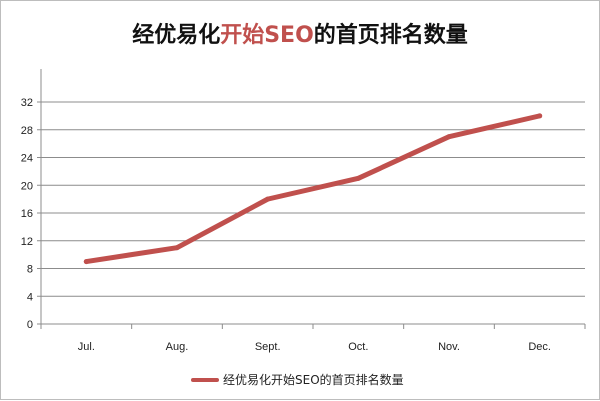 Image resolution: width=600 pixels, height=401 pixels. What do you see at coordinates (30, 297) in the screenshot?
I see `y-tick-label: 4` at bounding box center [30, 297].